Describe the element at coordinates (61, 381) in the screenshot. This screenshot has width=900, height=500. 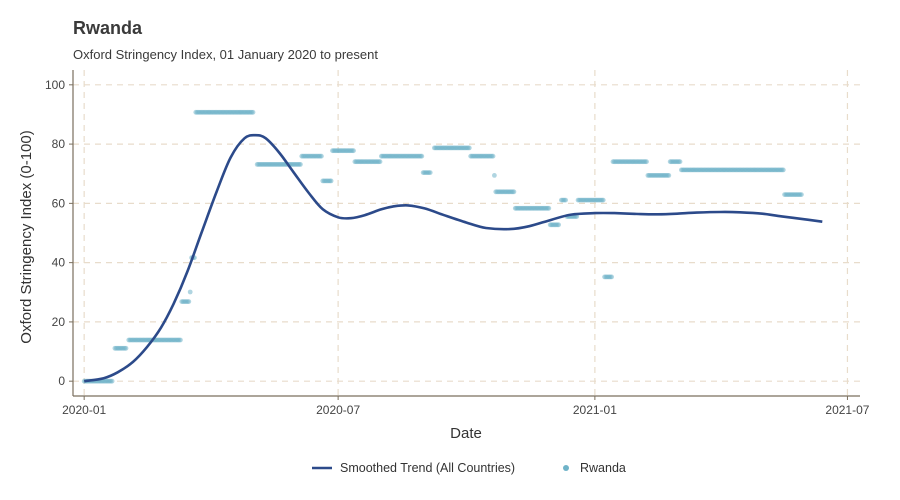
I see `y-tick-label-0: 0` at that location.